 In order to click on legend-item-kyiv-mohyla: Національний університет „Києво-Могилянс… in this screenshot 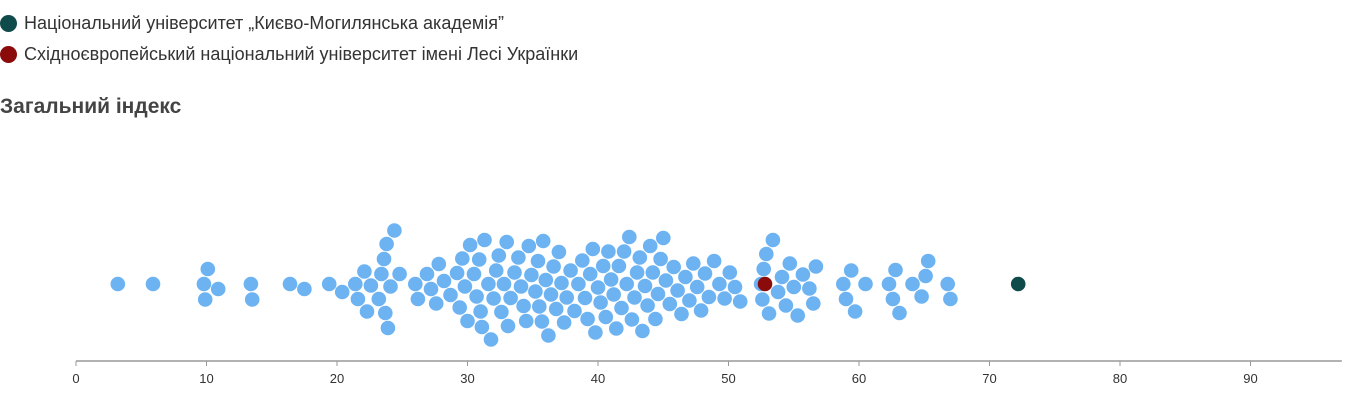, I will do `click(289, 23)`.